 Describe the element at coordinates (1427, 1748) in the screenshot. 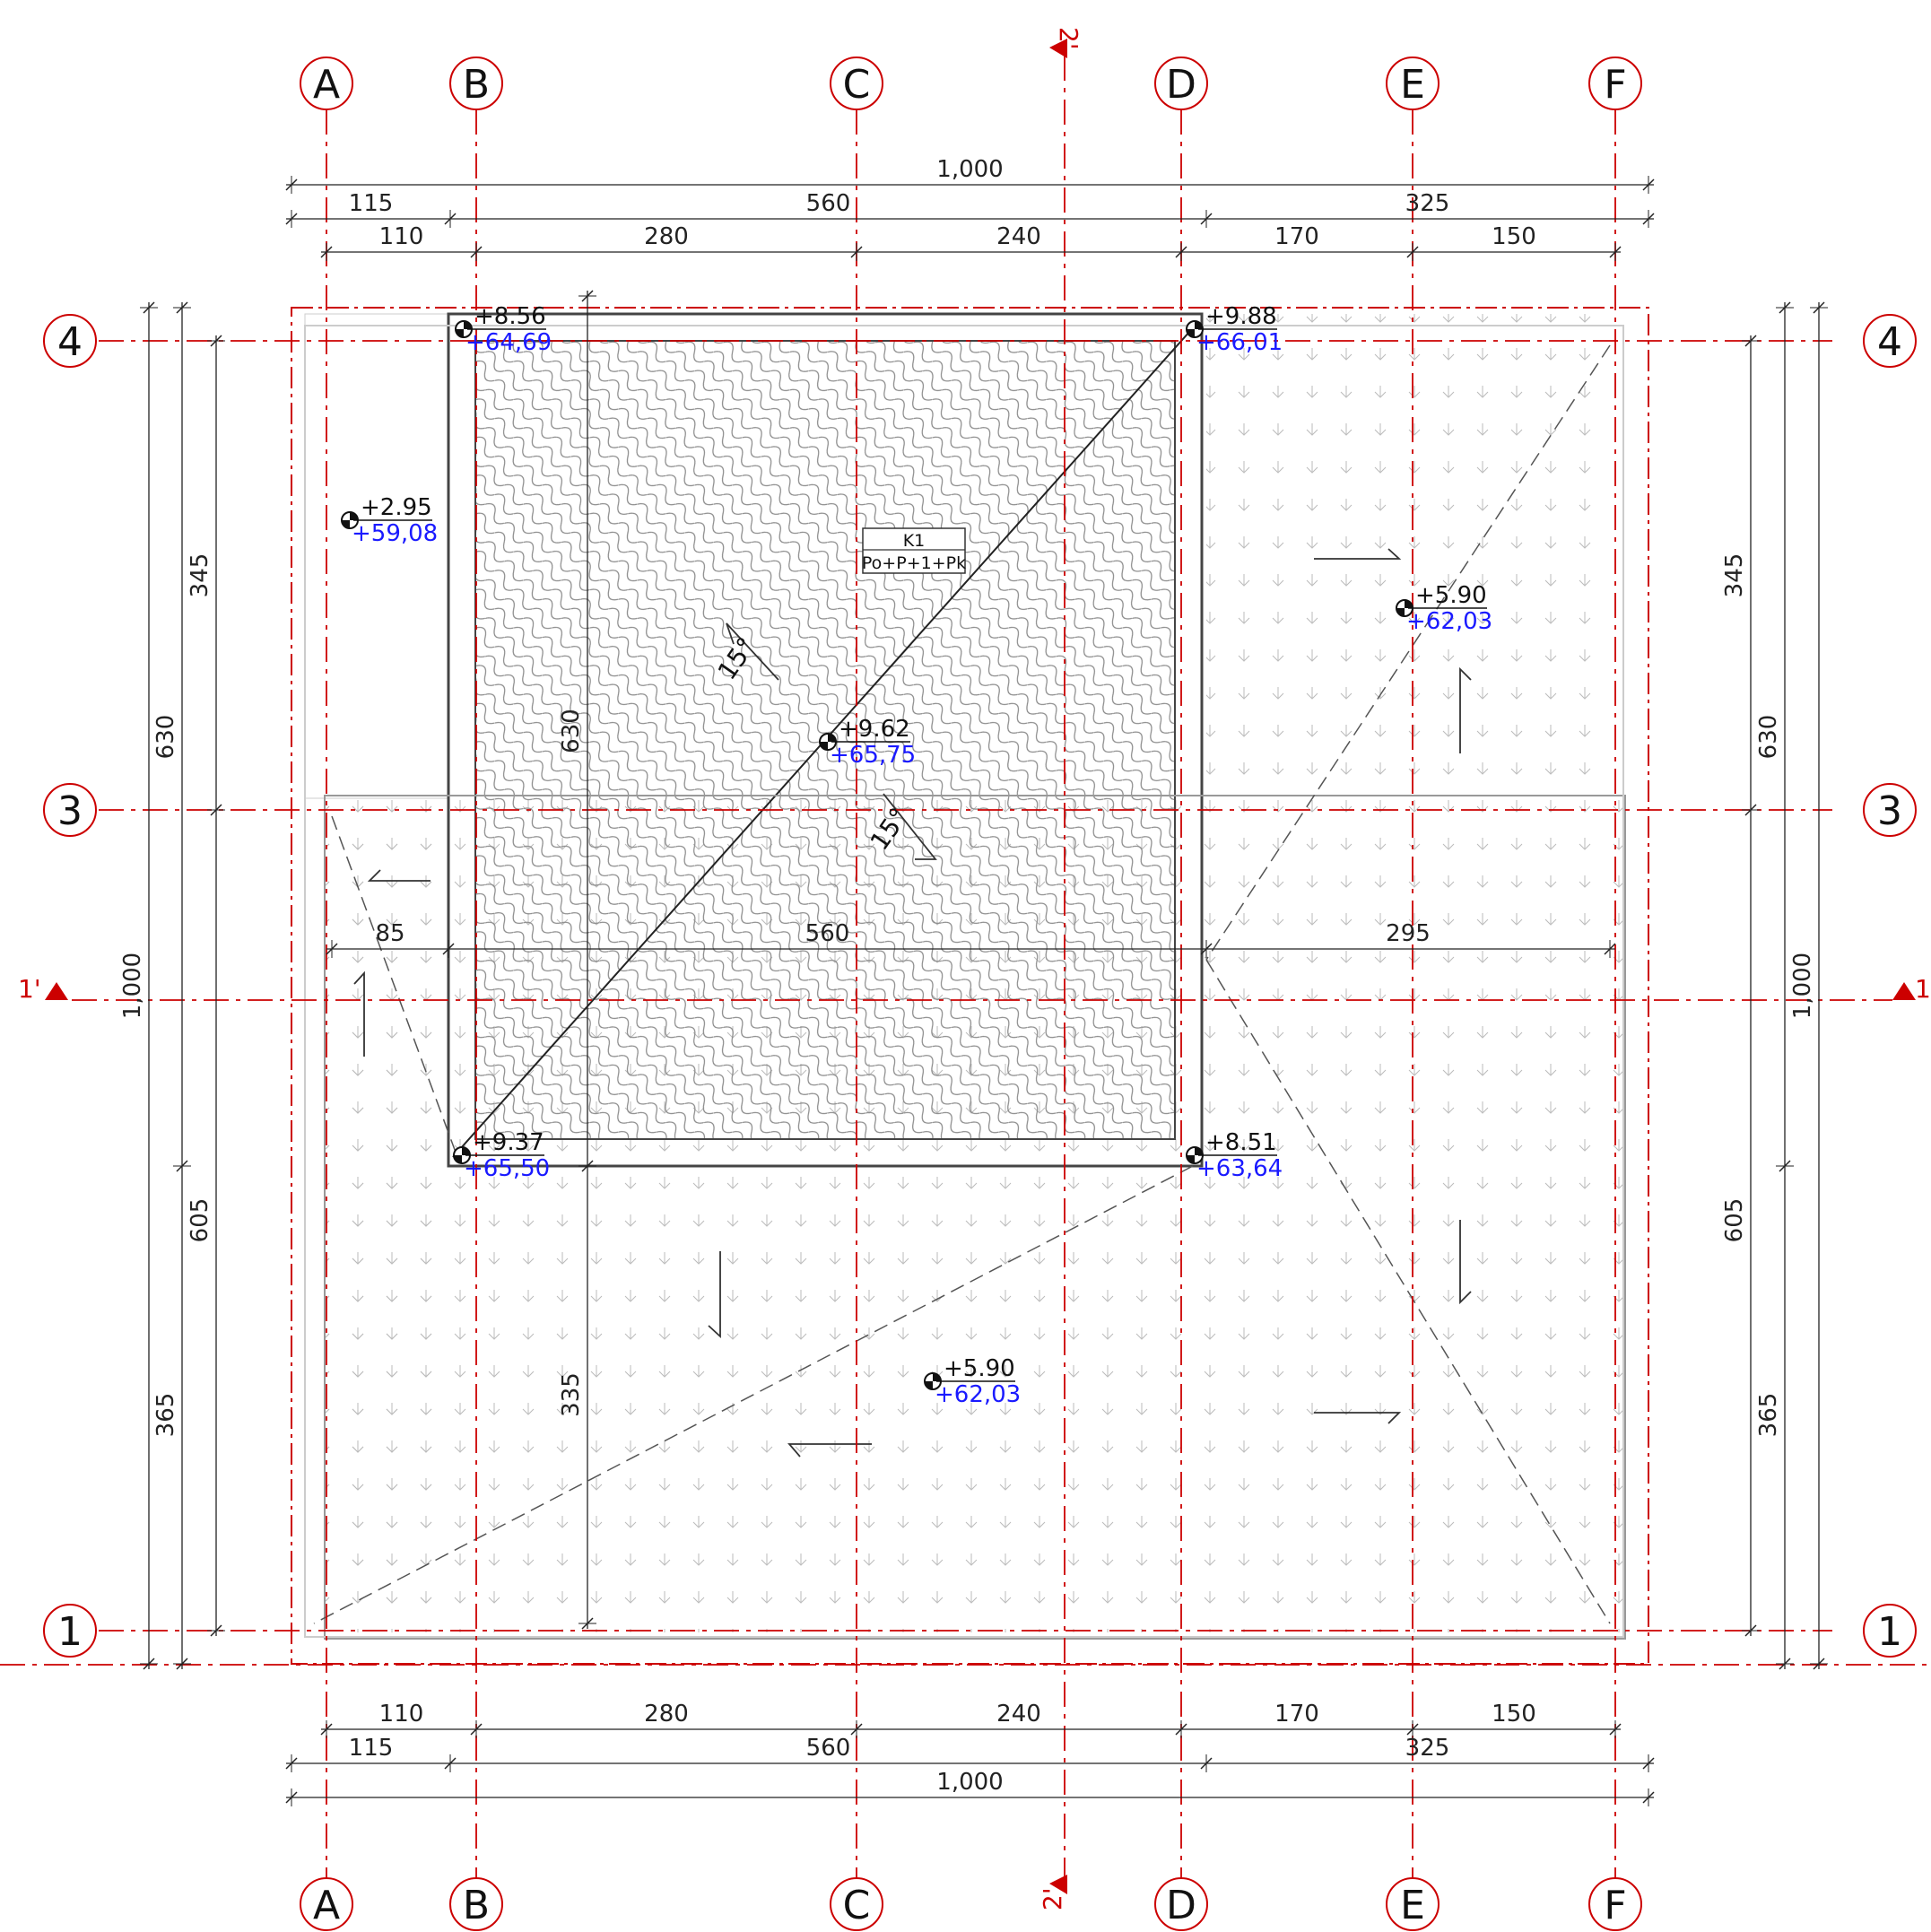

I see `bottom-mid-dim-text: 325` at that location.